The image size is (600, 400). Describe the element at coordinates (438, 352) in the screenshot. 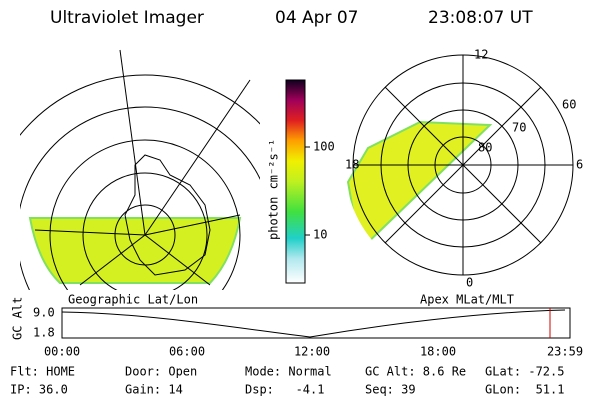

I see `x-tick-label: 18:00` at that location.